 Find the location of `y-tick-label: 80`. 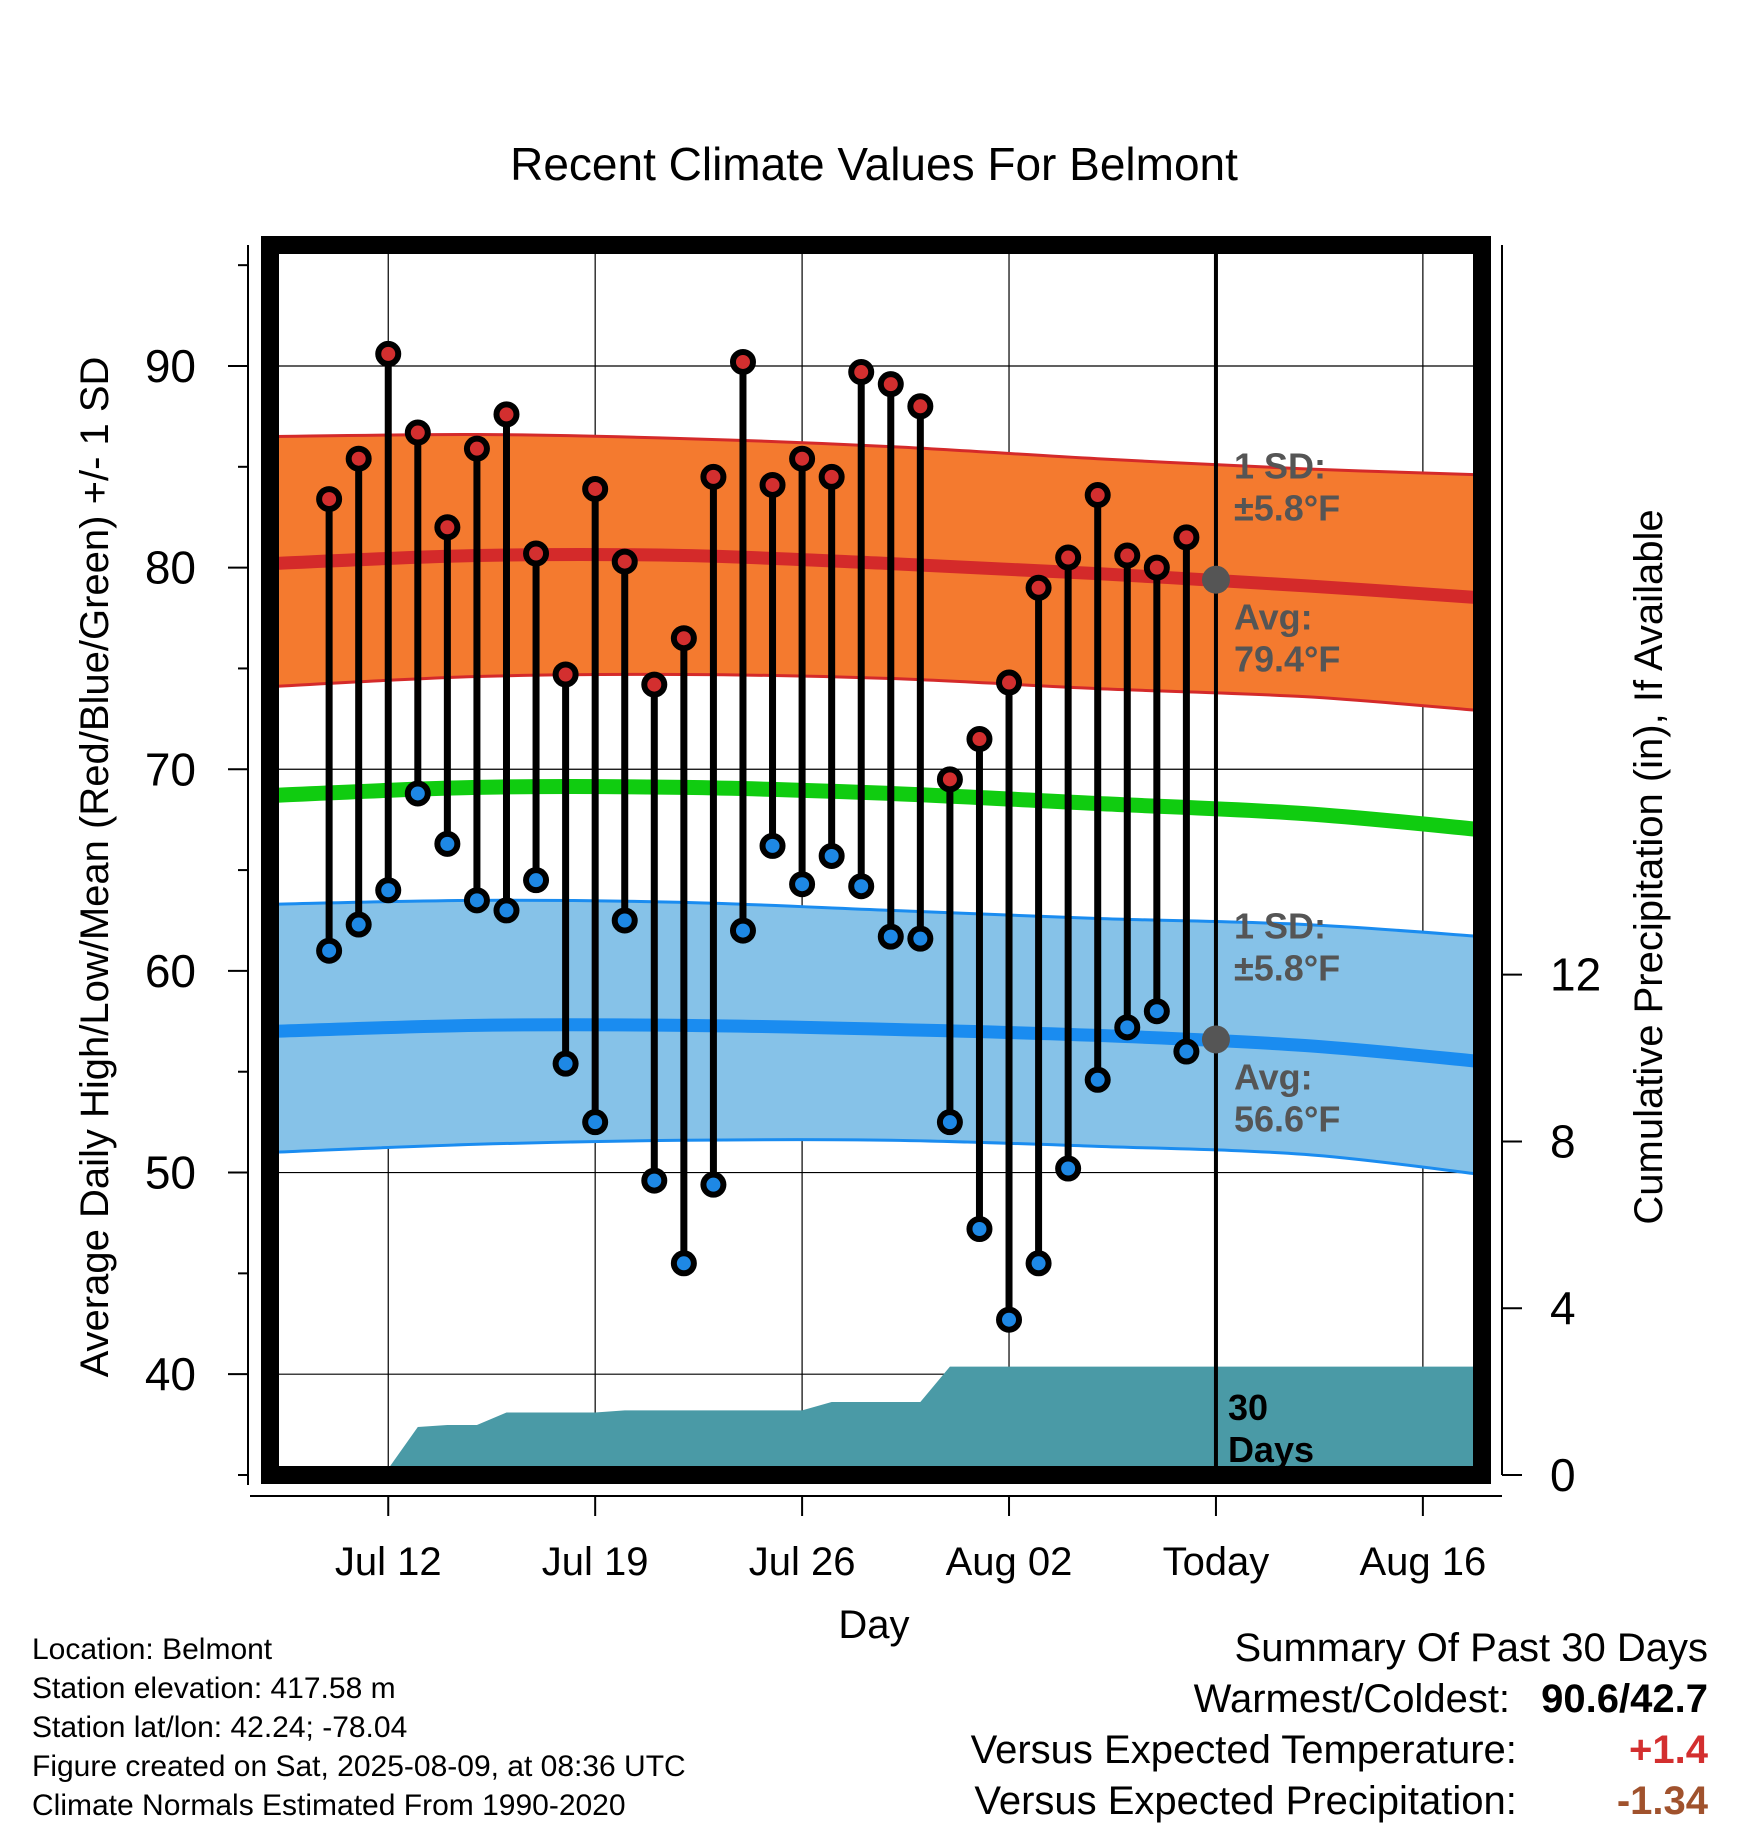

y-tick-label: 80 is located at coordinates (170, 568).